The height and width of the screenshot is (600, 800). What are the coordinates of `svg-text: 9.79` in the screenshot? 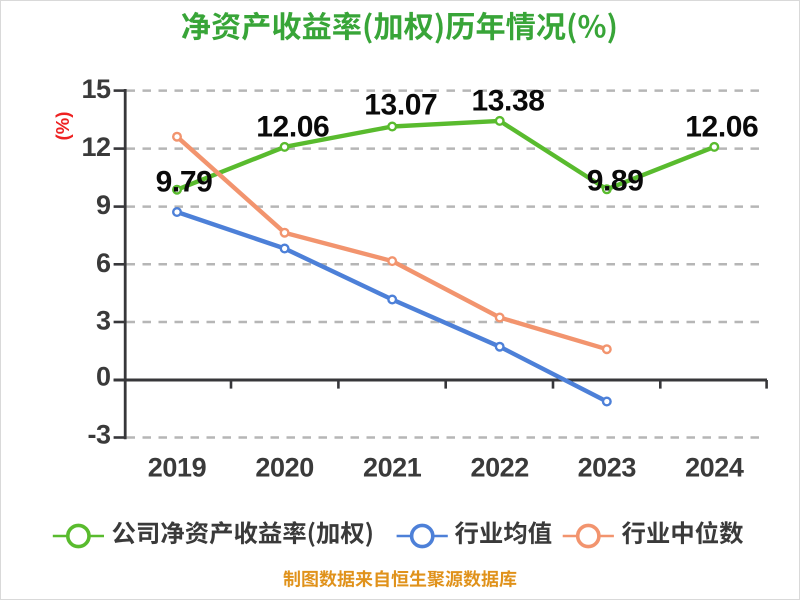 It's located at (184, 182).